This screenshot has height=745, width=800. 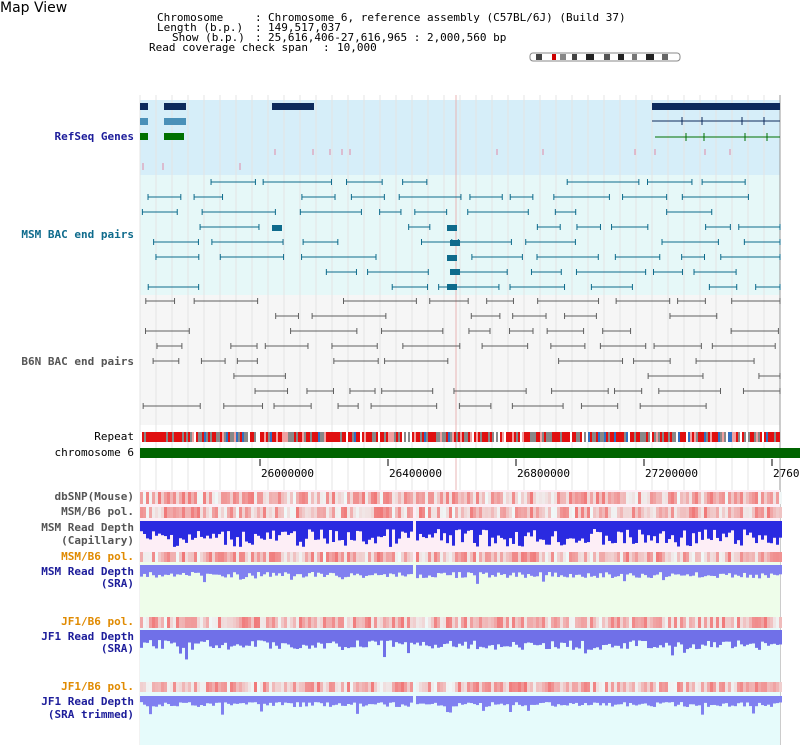 I want to click on msm-read-depth-capillary-label: MSM Read Depth, so click(x=87, y=527).